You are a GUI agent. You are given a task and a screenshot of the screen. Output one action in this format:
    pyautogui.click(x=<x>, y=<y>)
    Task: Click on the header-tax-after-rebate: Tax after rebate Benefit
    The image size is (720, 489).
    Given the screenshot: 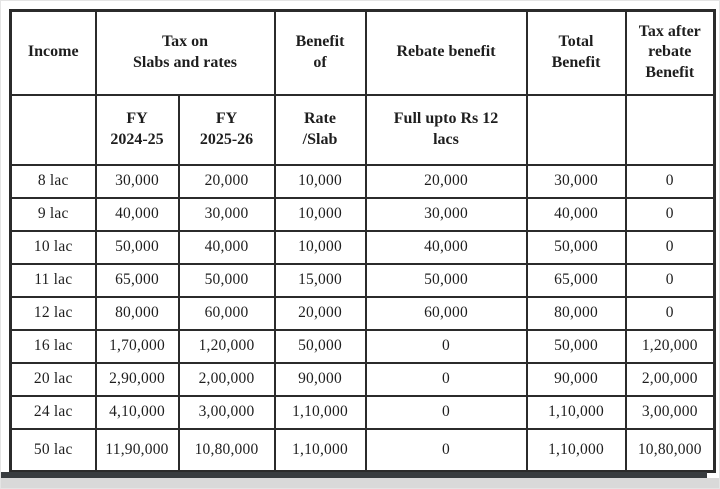 What is the action you would take?
    pyautogui.click(x=670, y=52)
    